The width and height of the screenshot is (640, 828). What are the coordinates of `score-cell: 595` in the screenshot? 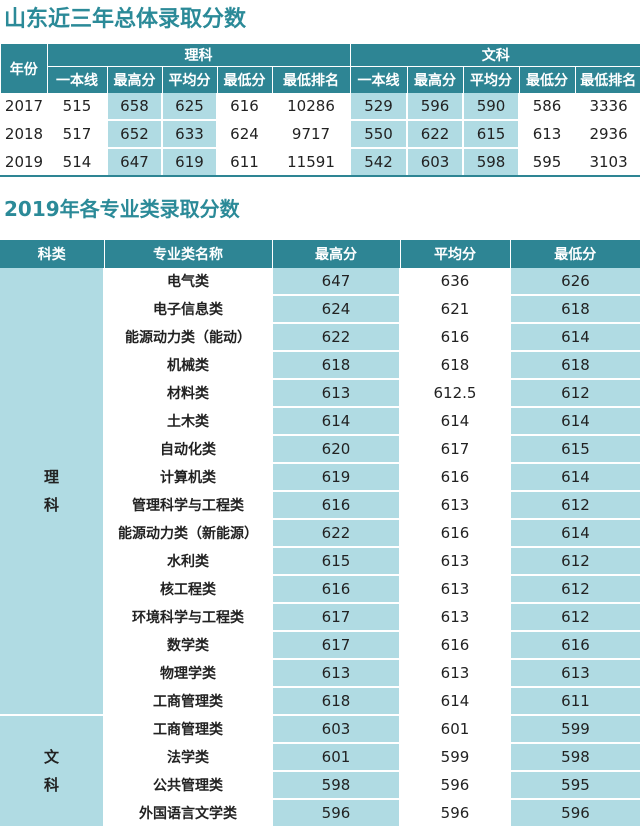 It's located at (547, 162).